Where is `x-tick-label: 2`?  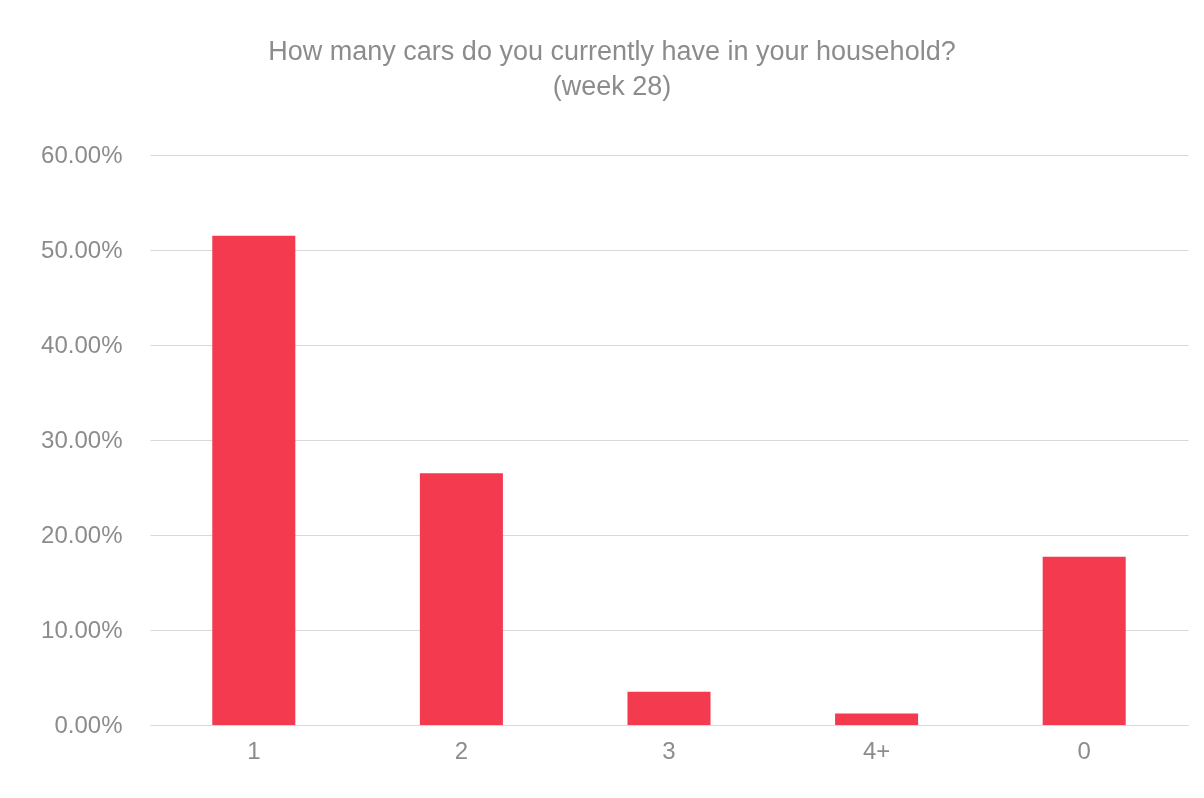
x-tick-label: 2 is located at coordinates (461, 750).